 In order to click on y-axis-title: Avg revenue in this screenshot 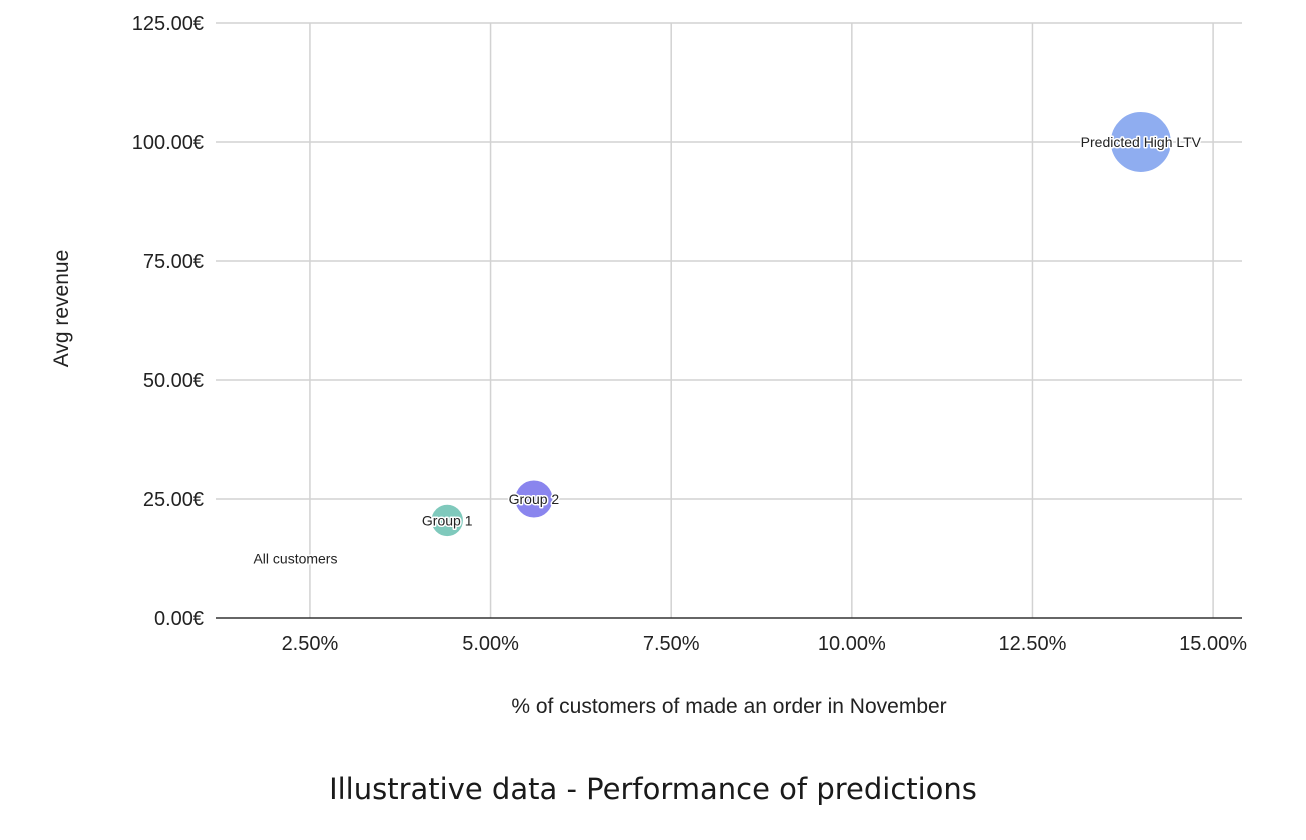, I will do `click(61, 309)`.